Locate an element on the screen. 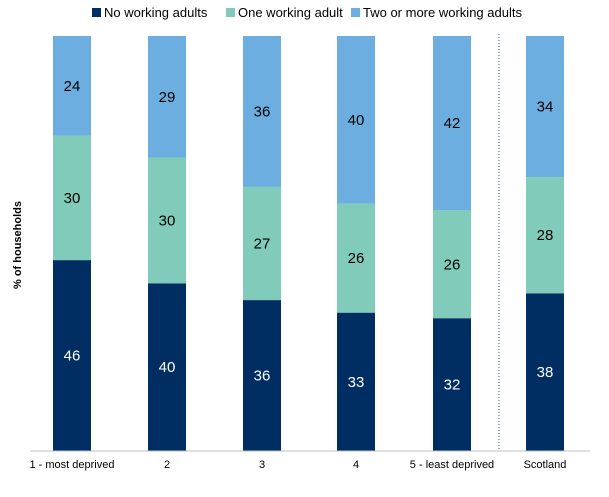  data-label-5-2: 34 is located at coordinates (545, 107).